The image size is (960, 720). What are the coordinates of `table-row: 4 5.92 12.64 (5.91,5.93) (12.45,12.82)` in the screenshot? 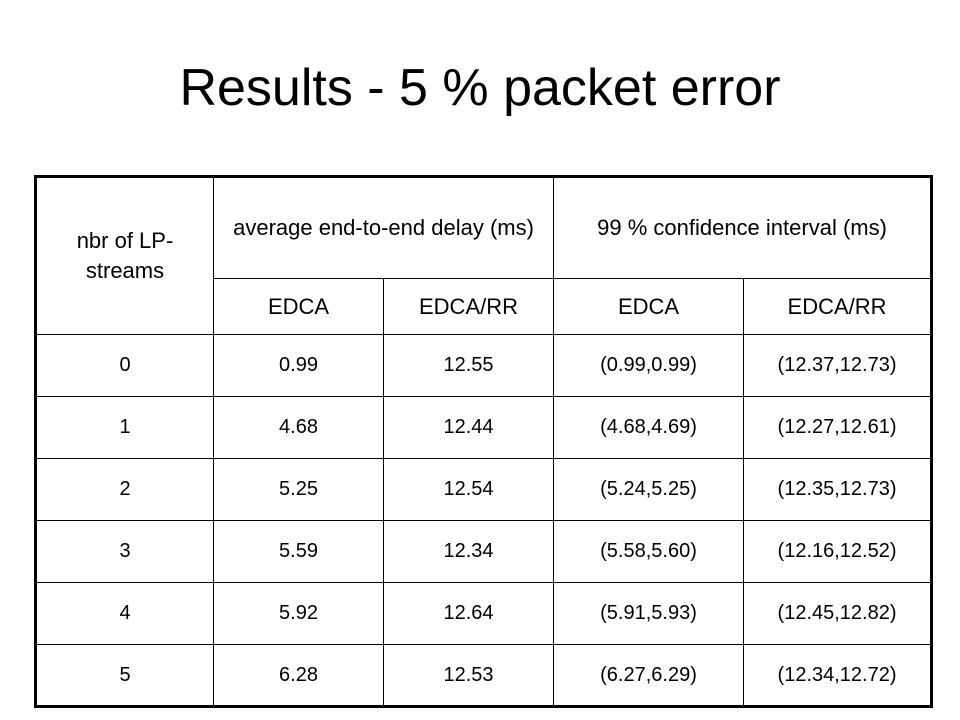 It's located at (484, 613).